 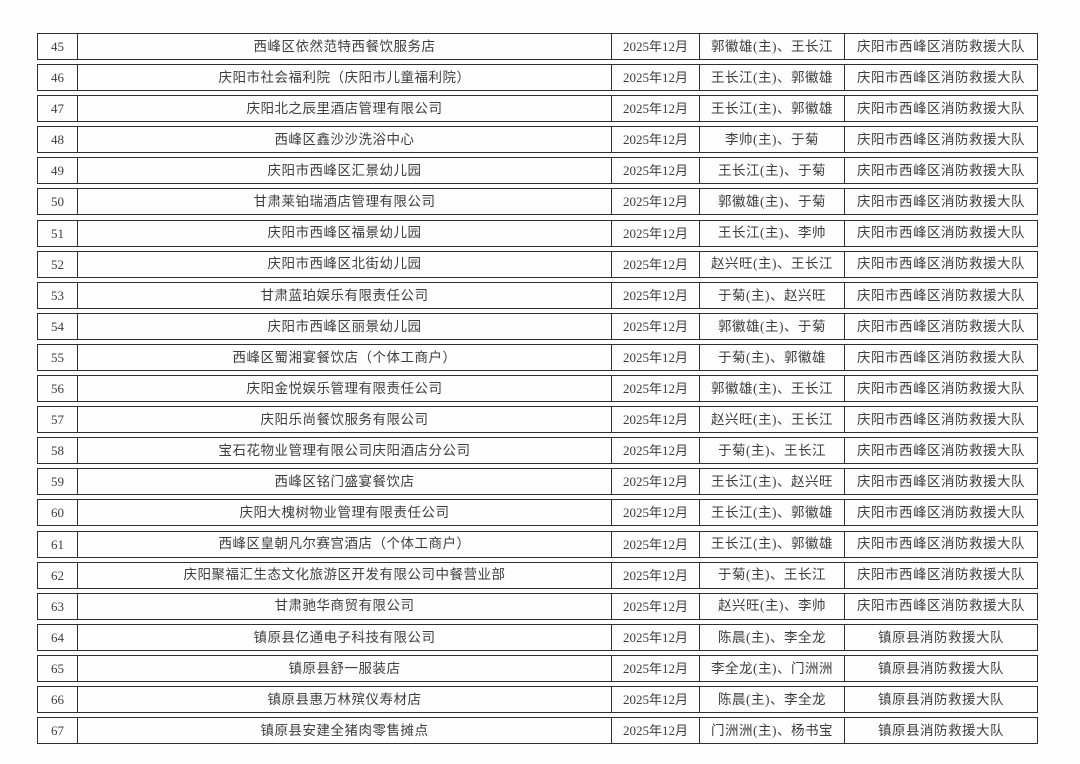 What do you see at coordinates (57, 606) in the screenshot?
I see `row-number-cell: 63` at bounding box center [57, 606].